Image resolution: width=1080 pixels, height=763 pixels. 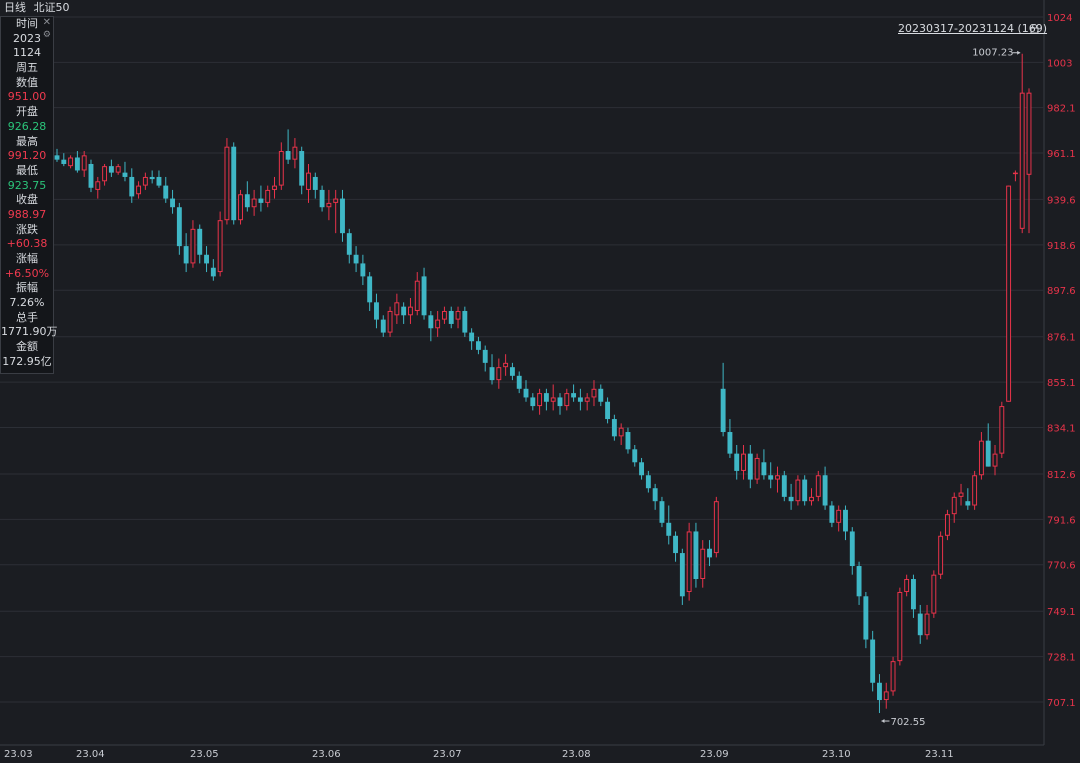 What do you see at coordinates (1034, 28) in the screenshot?
I see `lock-icon` at bounding box center [1034, 28].